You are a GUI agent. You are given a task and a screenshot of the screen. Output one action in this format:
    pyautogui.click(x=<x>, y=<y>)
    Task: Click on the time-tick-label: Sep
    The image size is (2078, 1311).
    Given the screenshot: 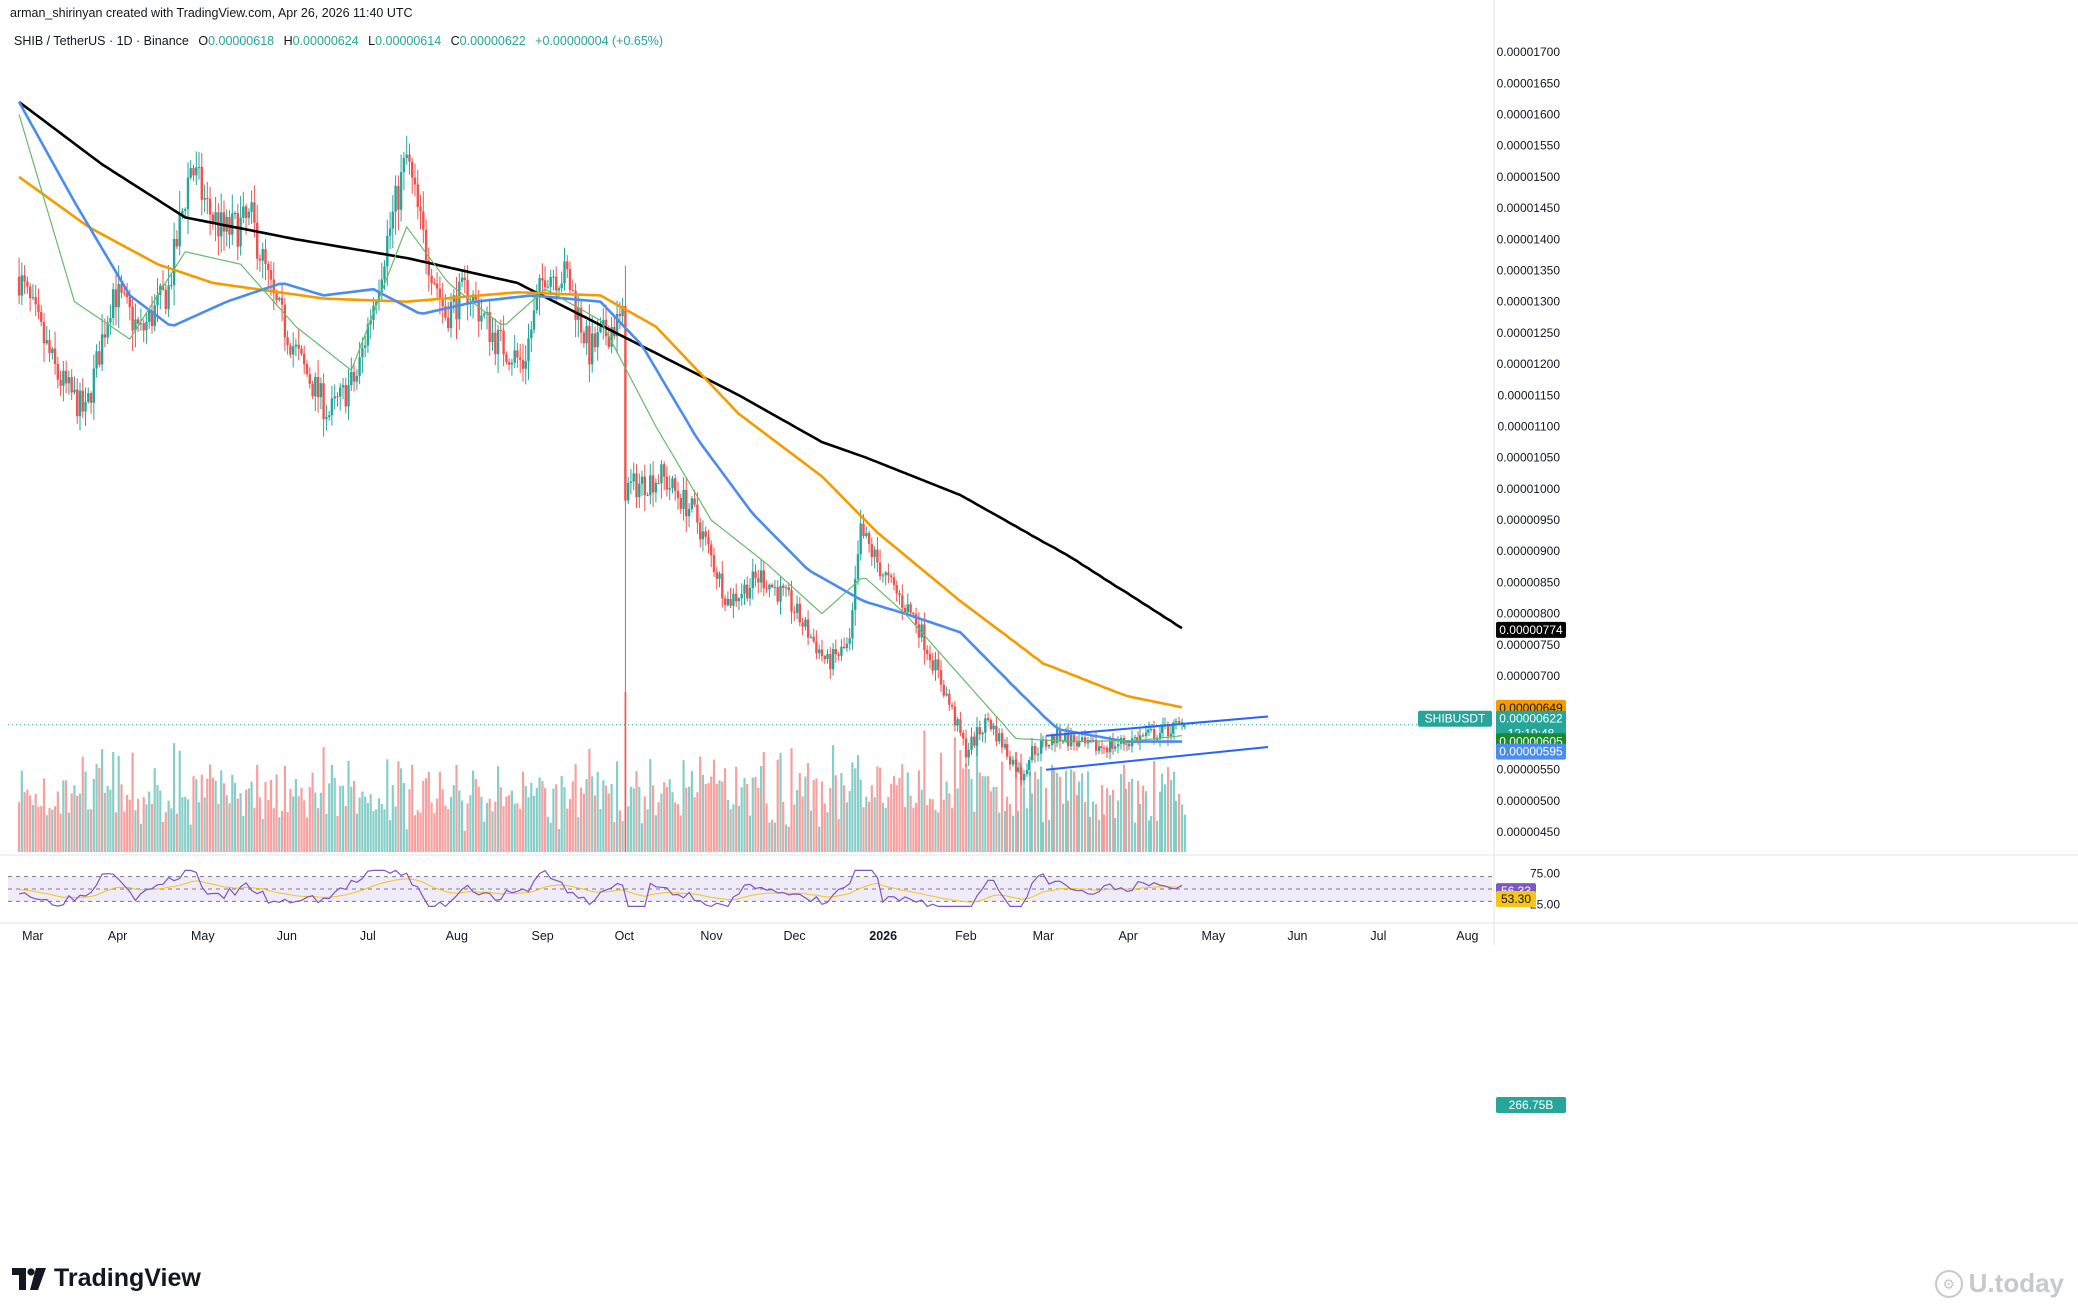 What is the action you would take?
    pyautogui.click(x=543, y=936)
    